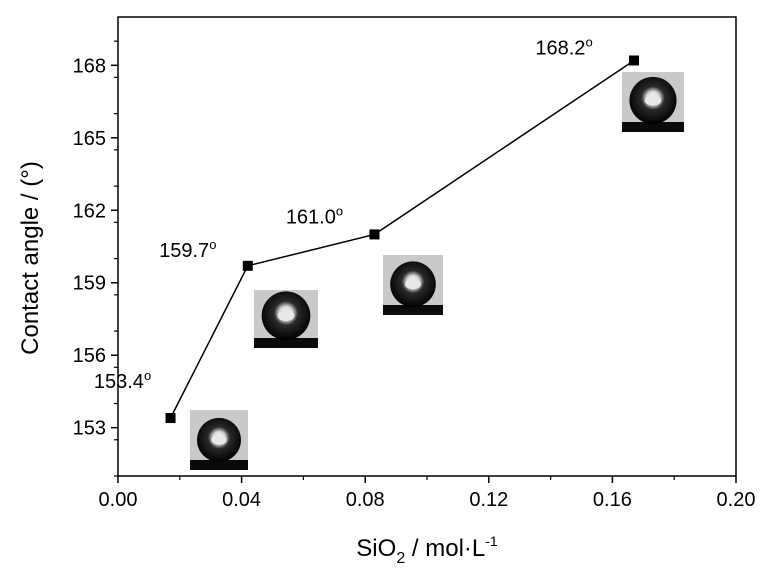 The height and width of the screenshot is (569, 766). What do you see at coordinates (563, 46) in the screenshot?
I see `data-value-label: 168.2o` at bounding box center [563, 46].